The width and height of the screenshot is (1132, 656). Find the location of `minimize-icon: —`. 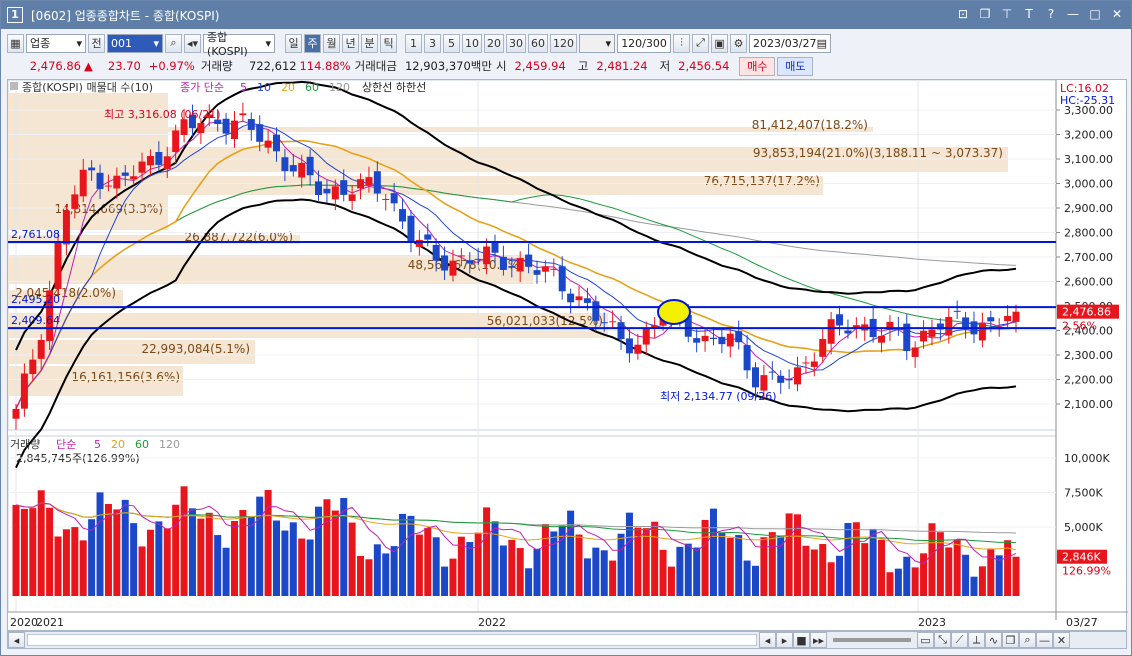

minimize-icon: — is located at coordinates (1073, 14).